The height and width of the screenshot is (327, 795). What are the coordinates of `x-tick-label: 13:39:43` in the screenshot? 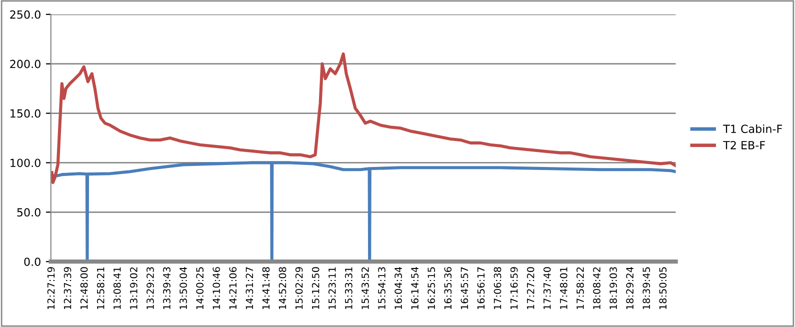 It's located at (166, 288).